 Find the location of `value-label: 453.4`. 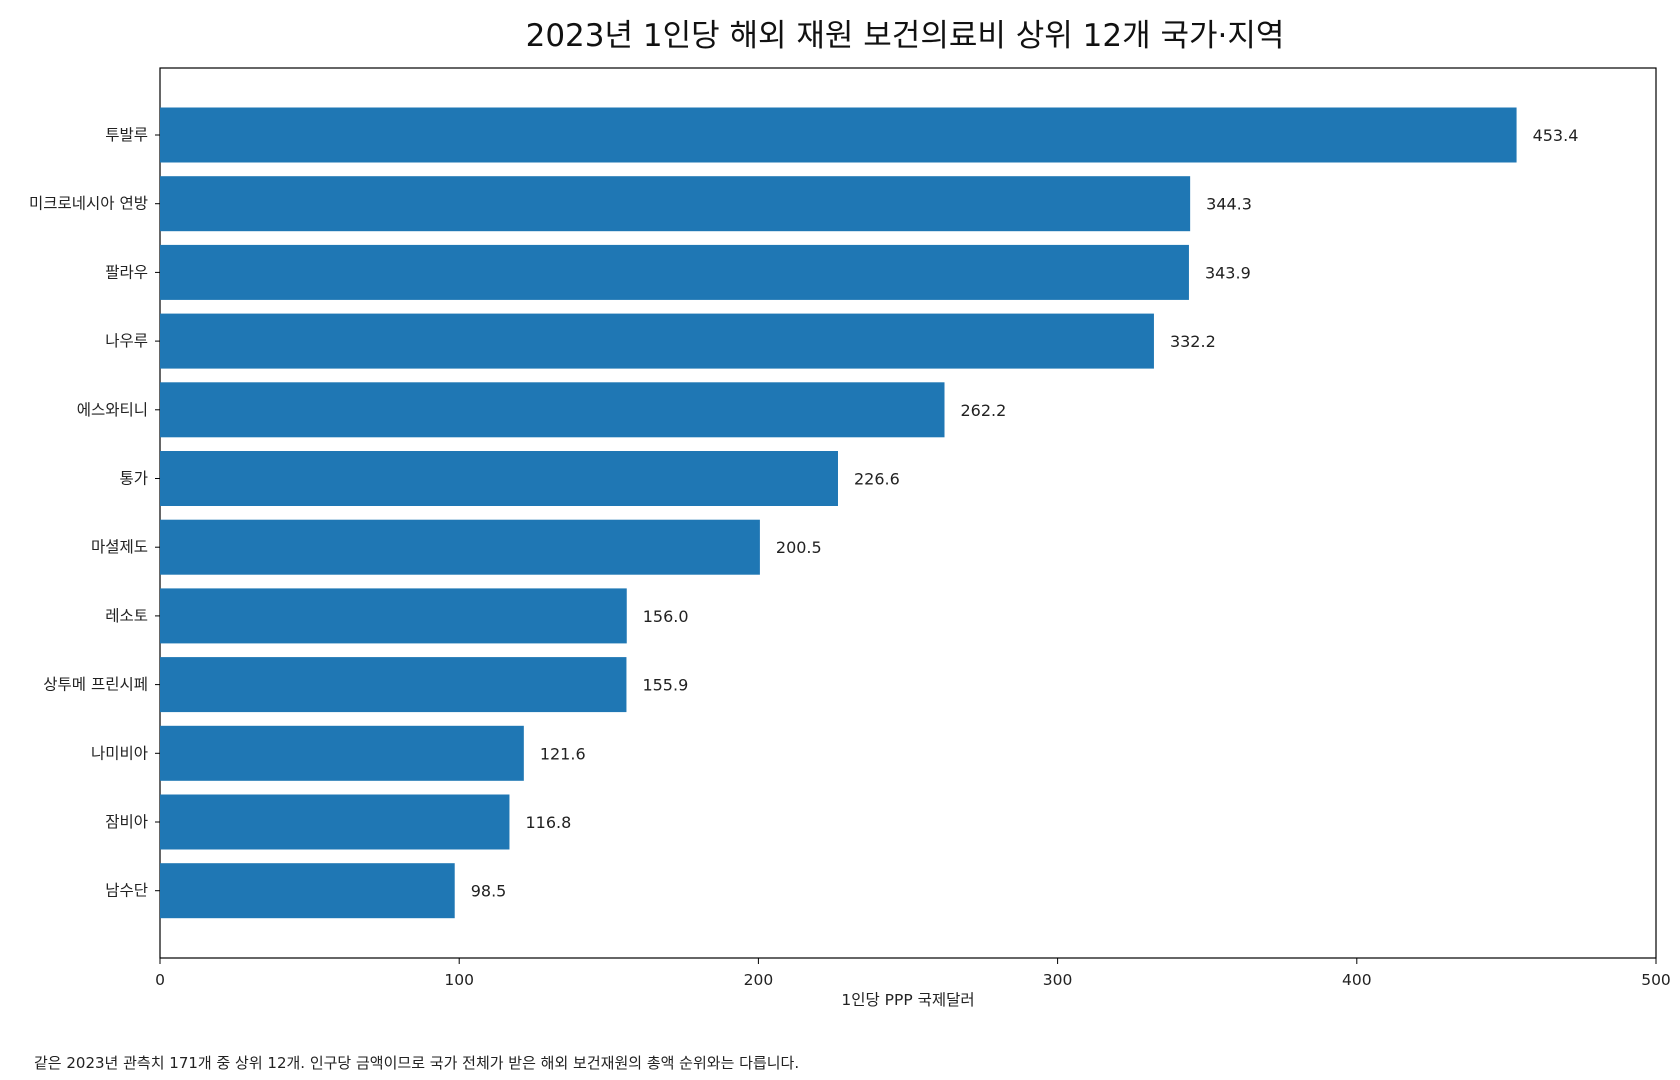

value-label: 453.4 is located at coordinates (1556, 135).